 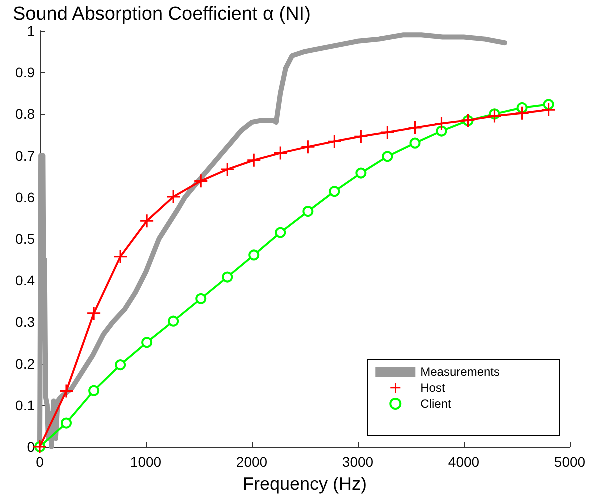 What do you see at coordinates (26, 239) in the screenshot?
I see `y-tick-label: 0.5` at bounding box center [26, 239].